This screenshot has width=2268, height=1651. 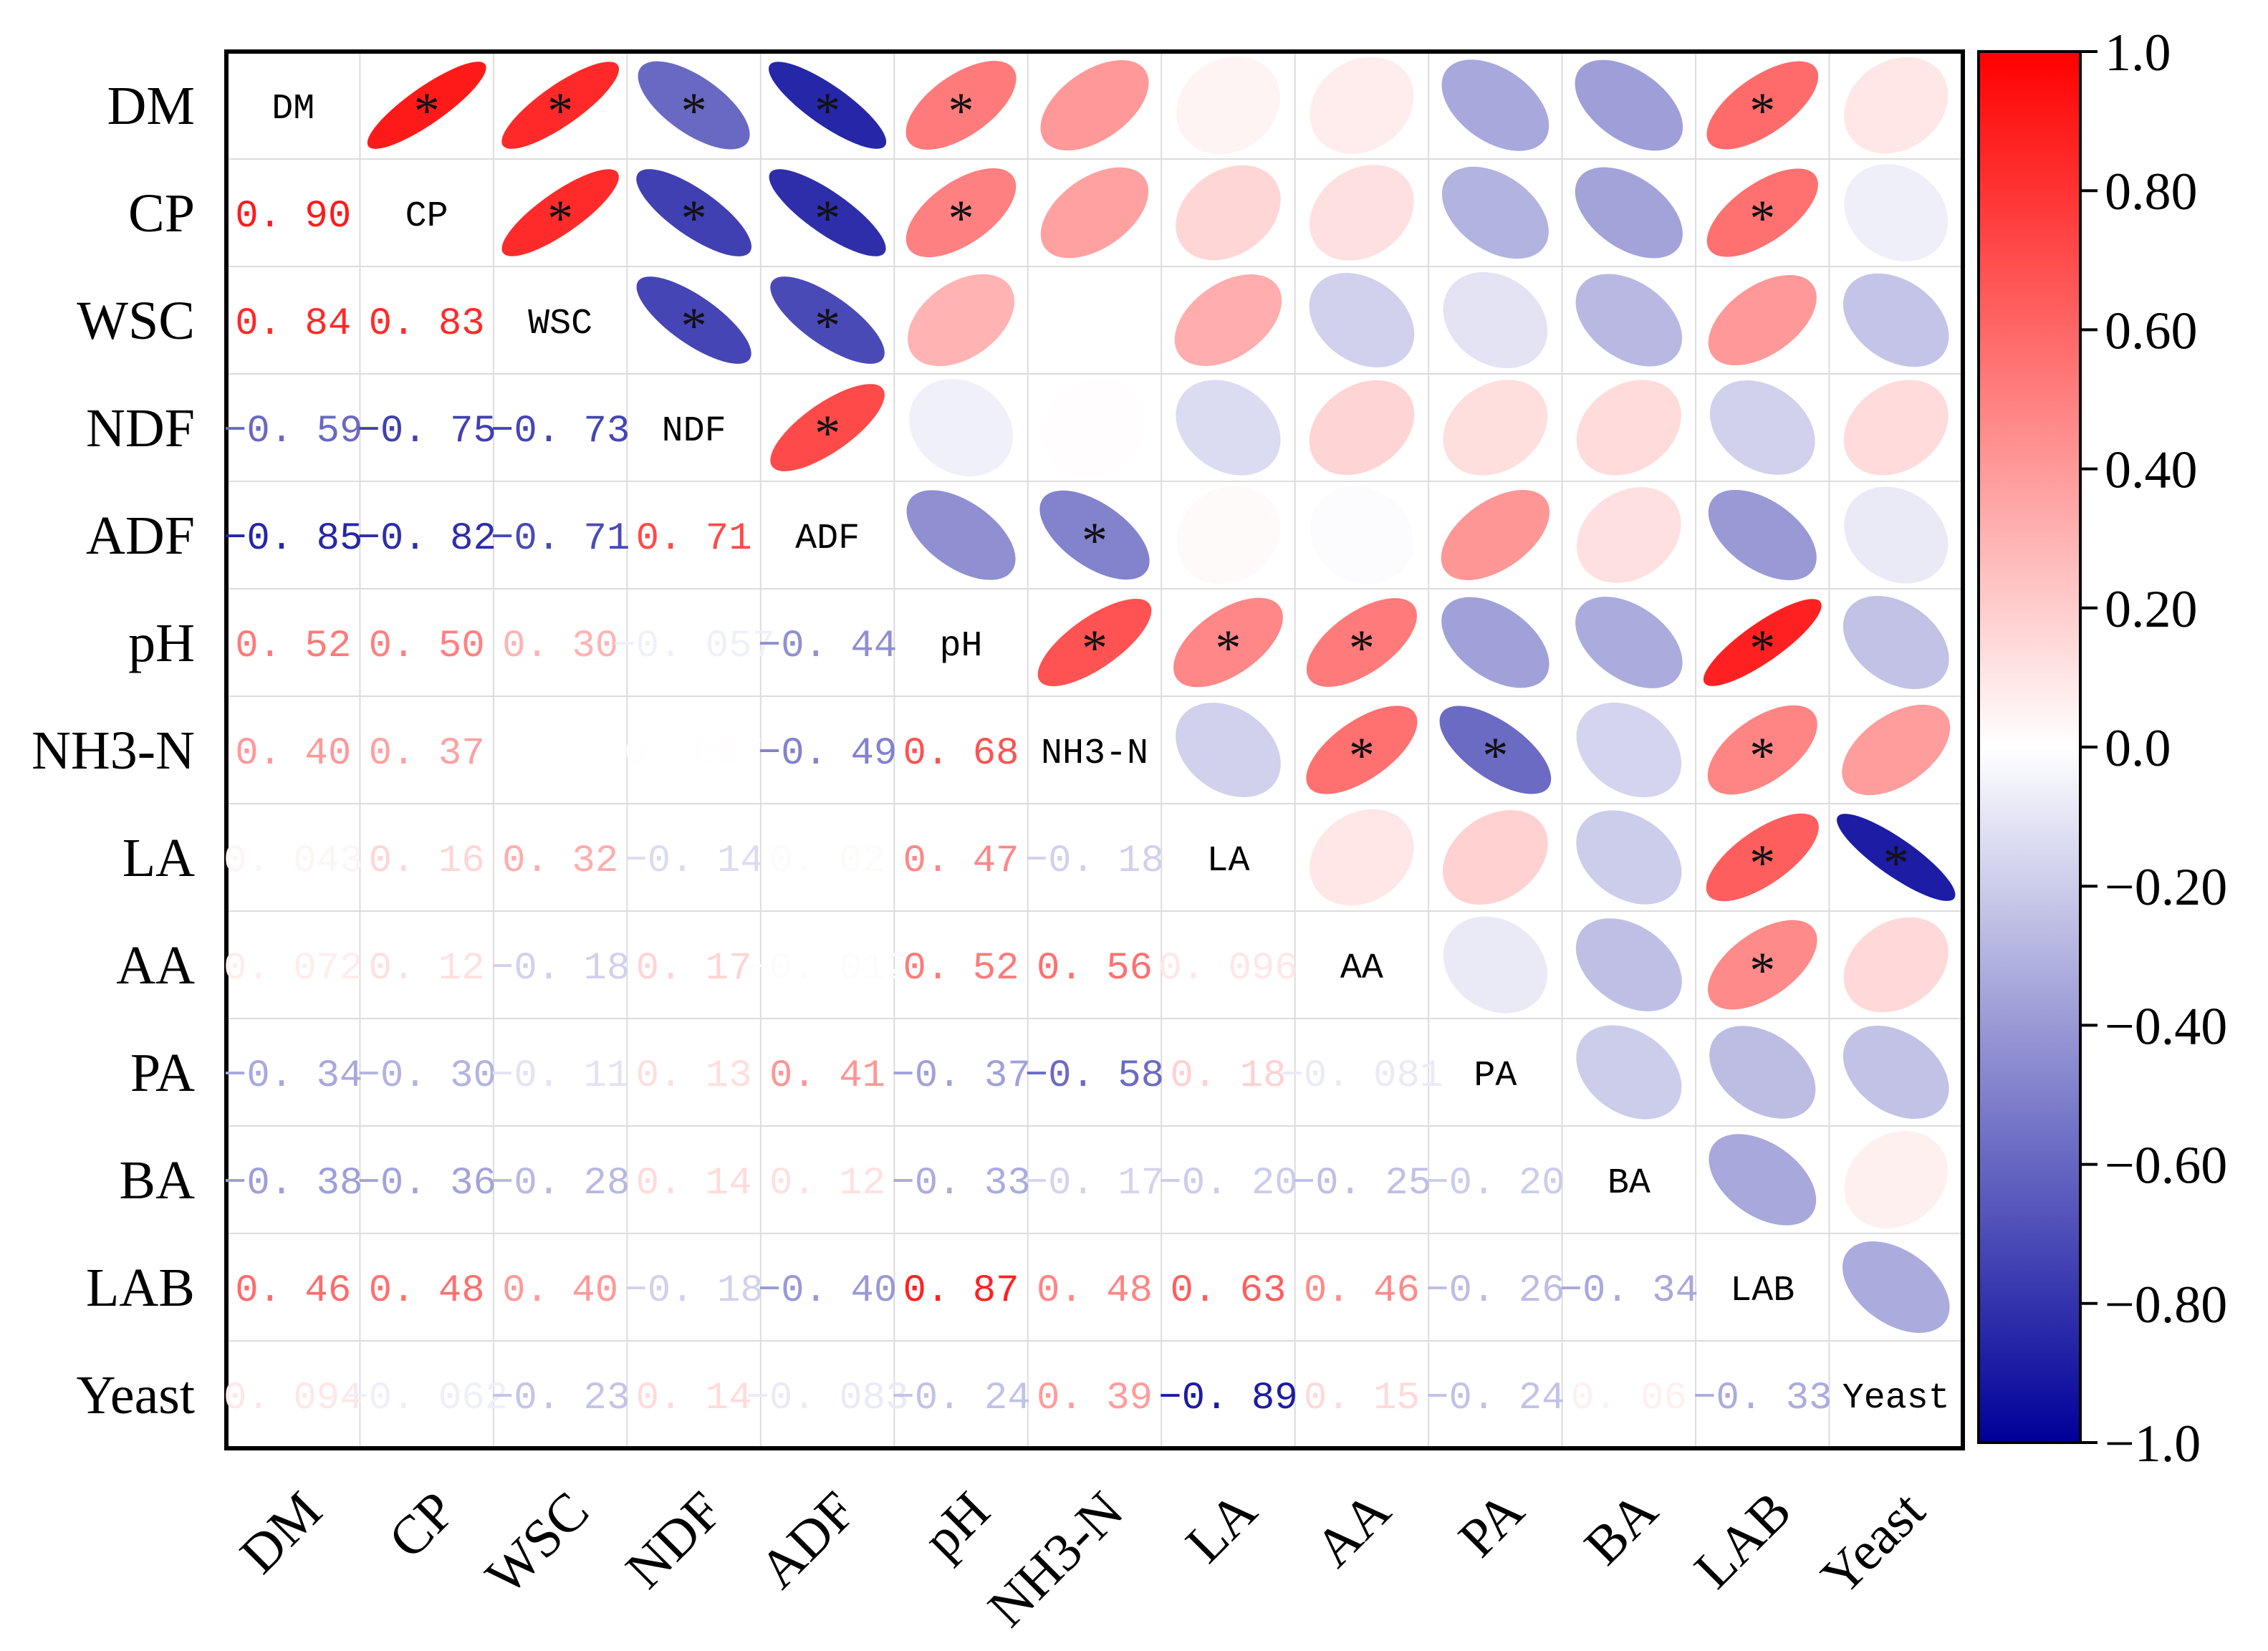 What do you see at coordinates (427, 754) in the screenshot?
I see `correlation-value-label: 0. 37` at bounding box center [427, 754].